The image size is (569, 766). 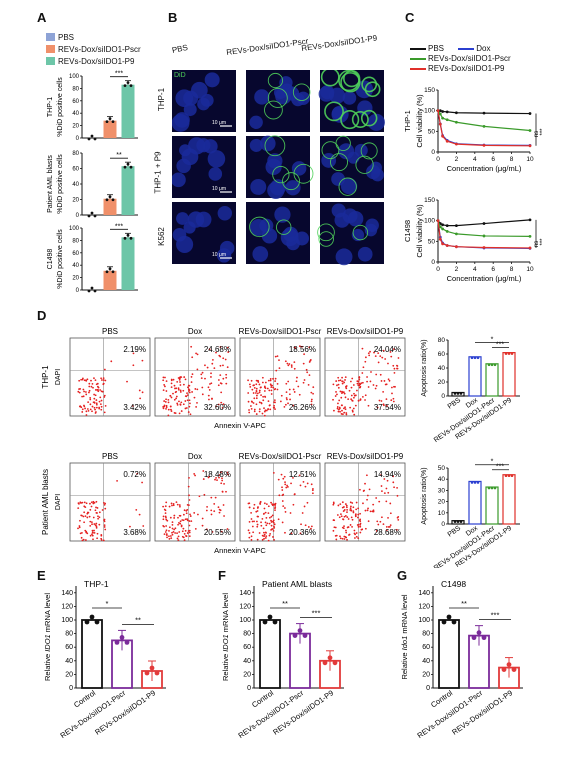 What do you see at coordinates (441, 698) in the screenshot?
I see `x-tick-label: Control` at bounding box center [441, 698].